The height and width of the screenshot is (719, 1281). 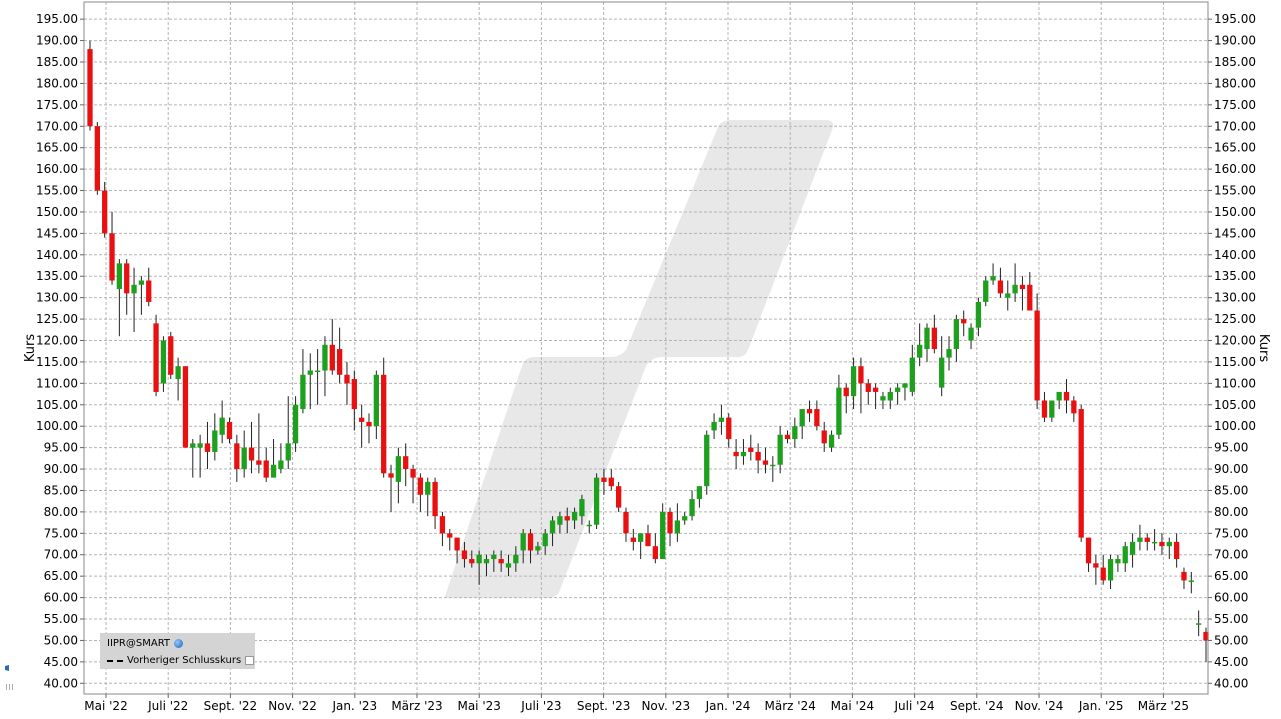 I want to click on legend-previous-close-label: Vorheriger Schlusskurs, so click(x=184, y=660).